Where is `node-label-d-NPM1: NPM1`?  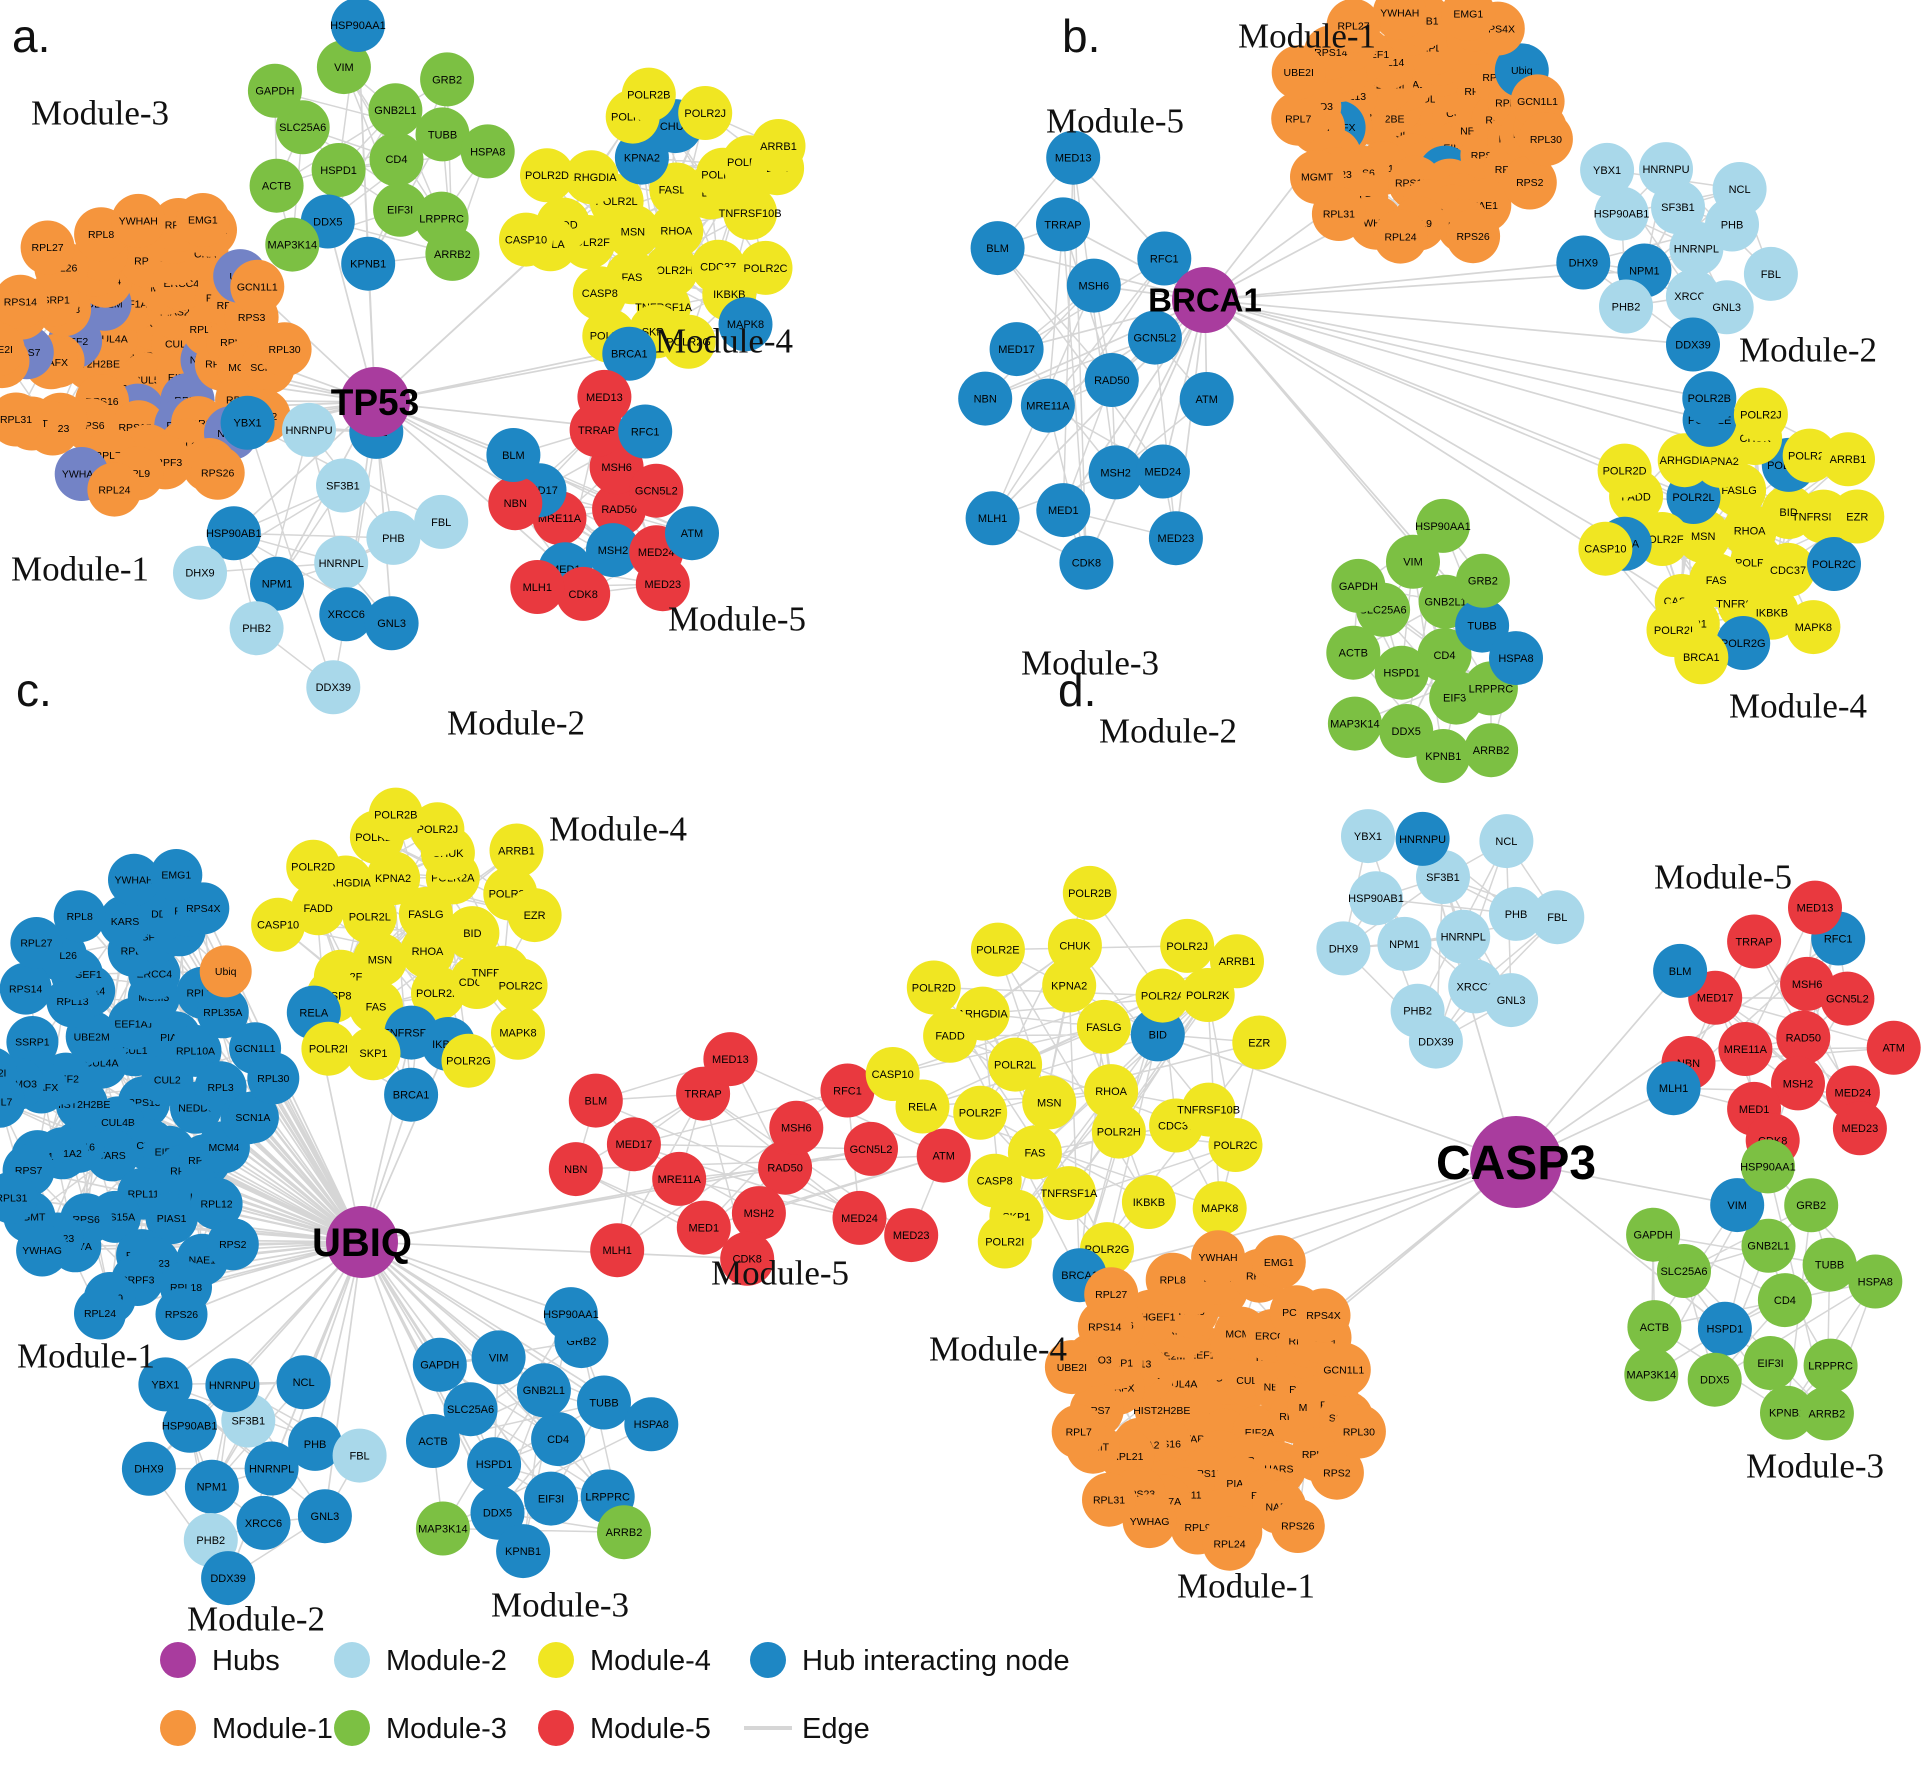
node-label-d-NPM1: NPM1 is located at coordinates (1404, 945).